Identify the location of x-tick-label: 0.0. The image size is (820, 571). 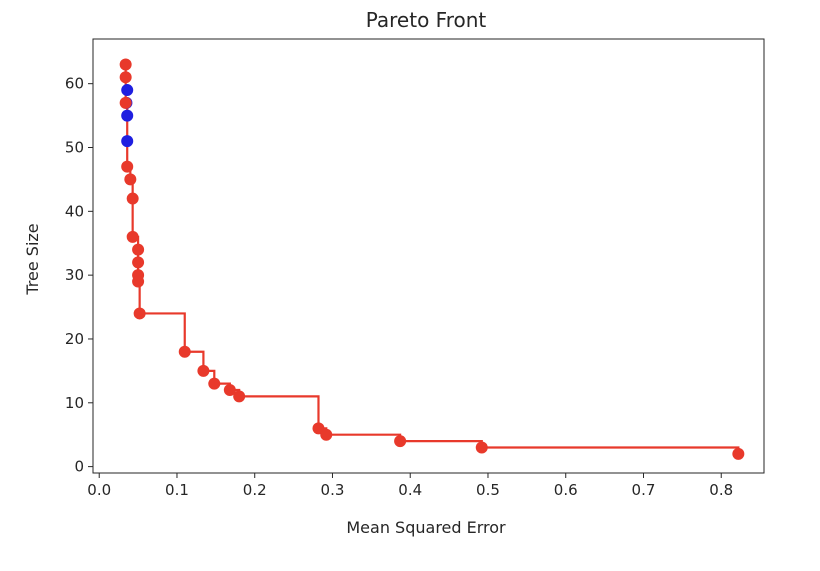
(99, 490).